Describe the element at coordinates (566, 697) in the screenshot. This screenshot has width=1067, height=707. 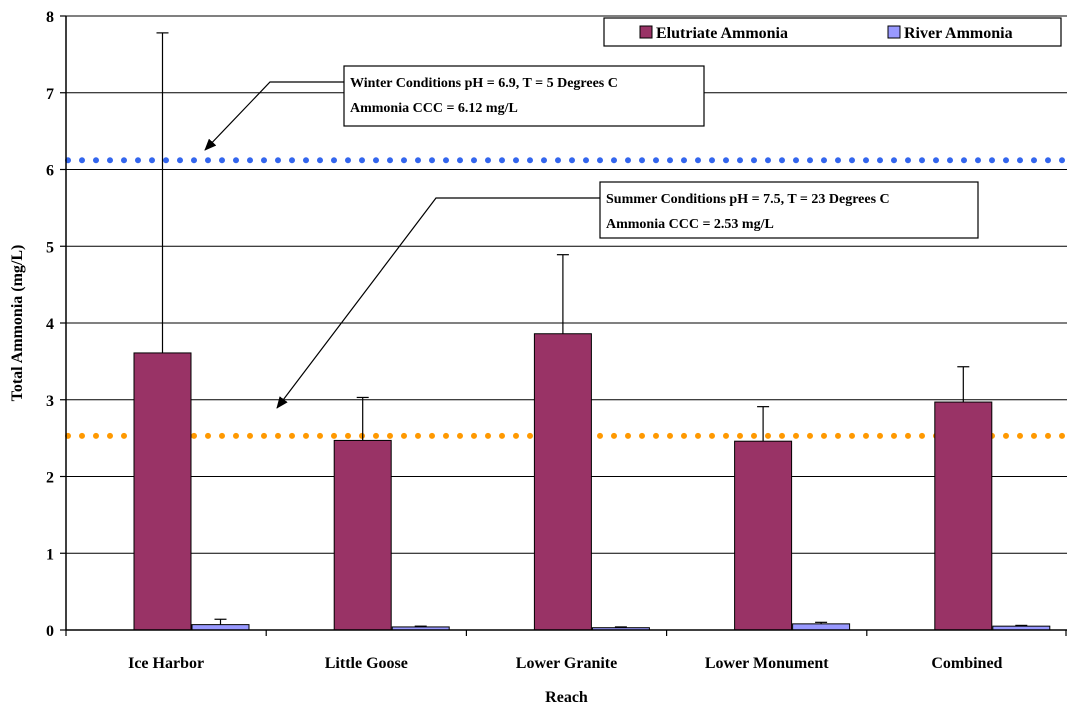
I see `x-axis-title: Reach` at that location.